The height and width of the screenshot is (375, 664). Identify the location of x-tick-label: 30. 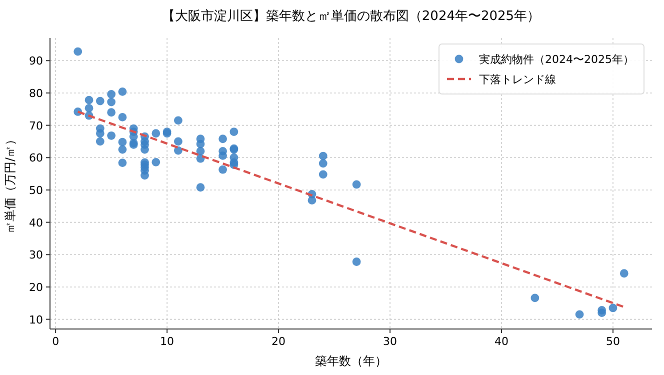
(390, 341).